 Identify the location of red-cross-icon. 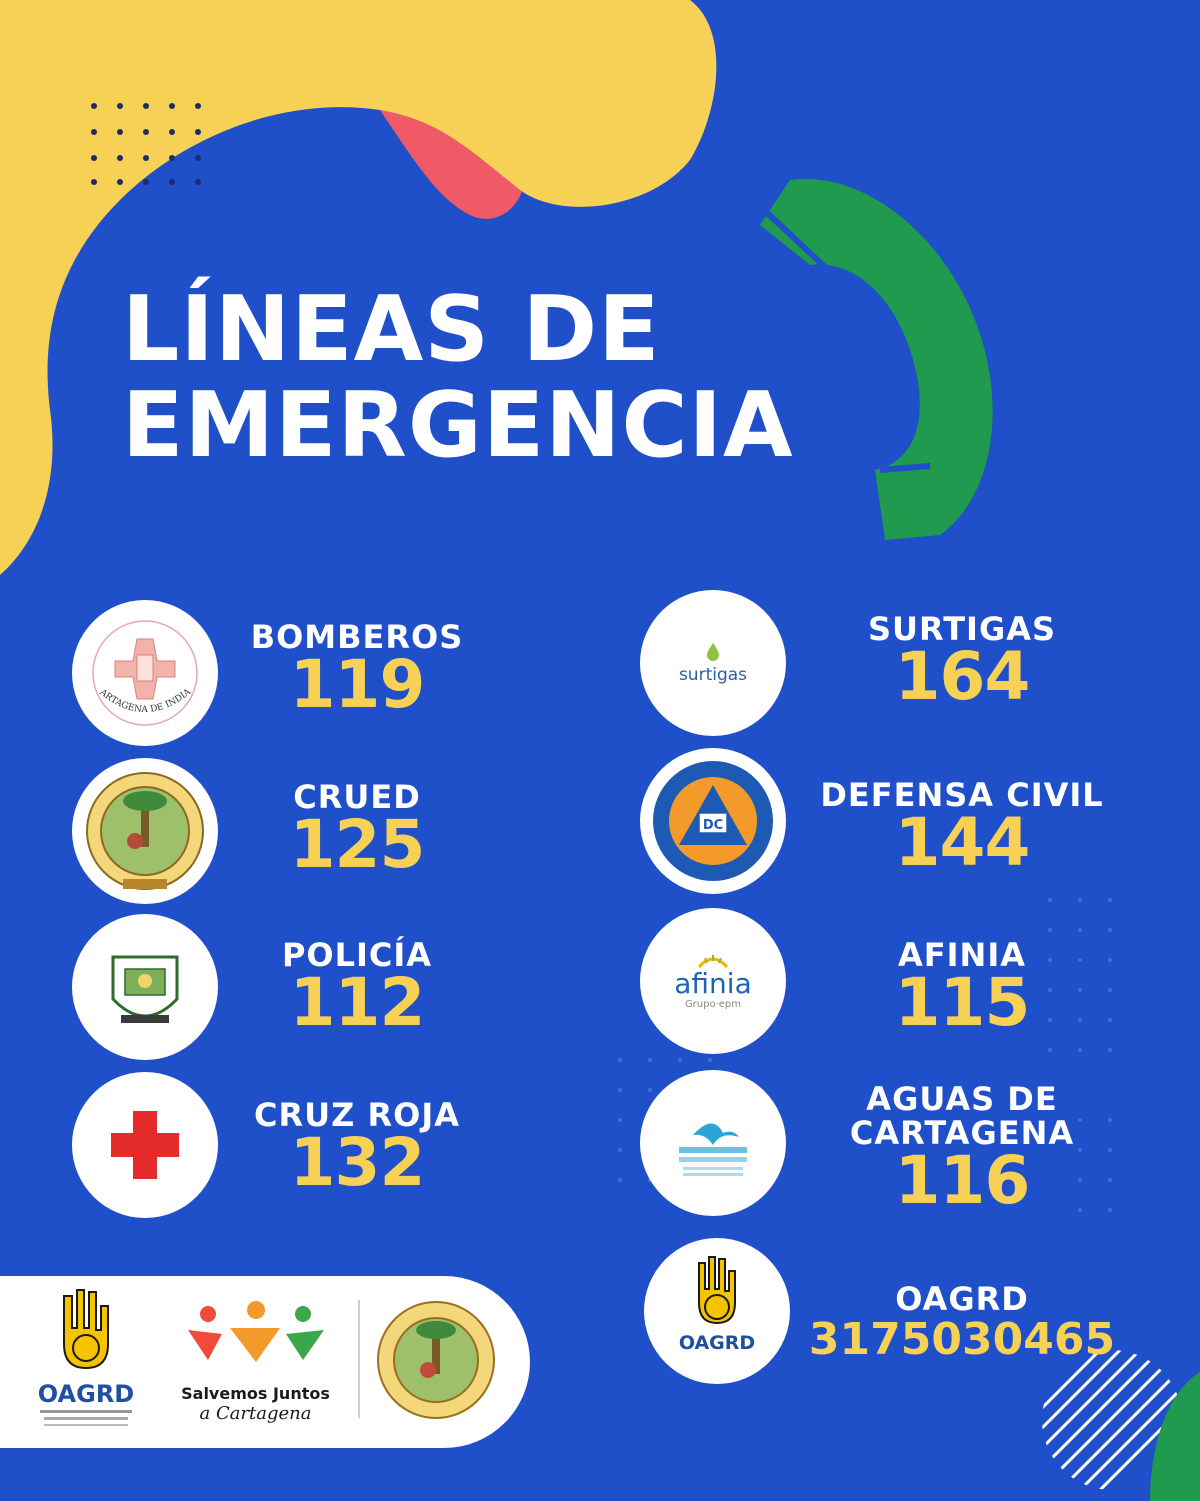
(145, 1145).